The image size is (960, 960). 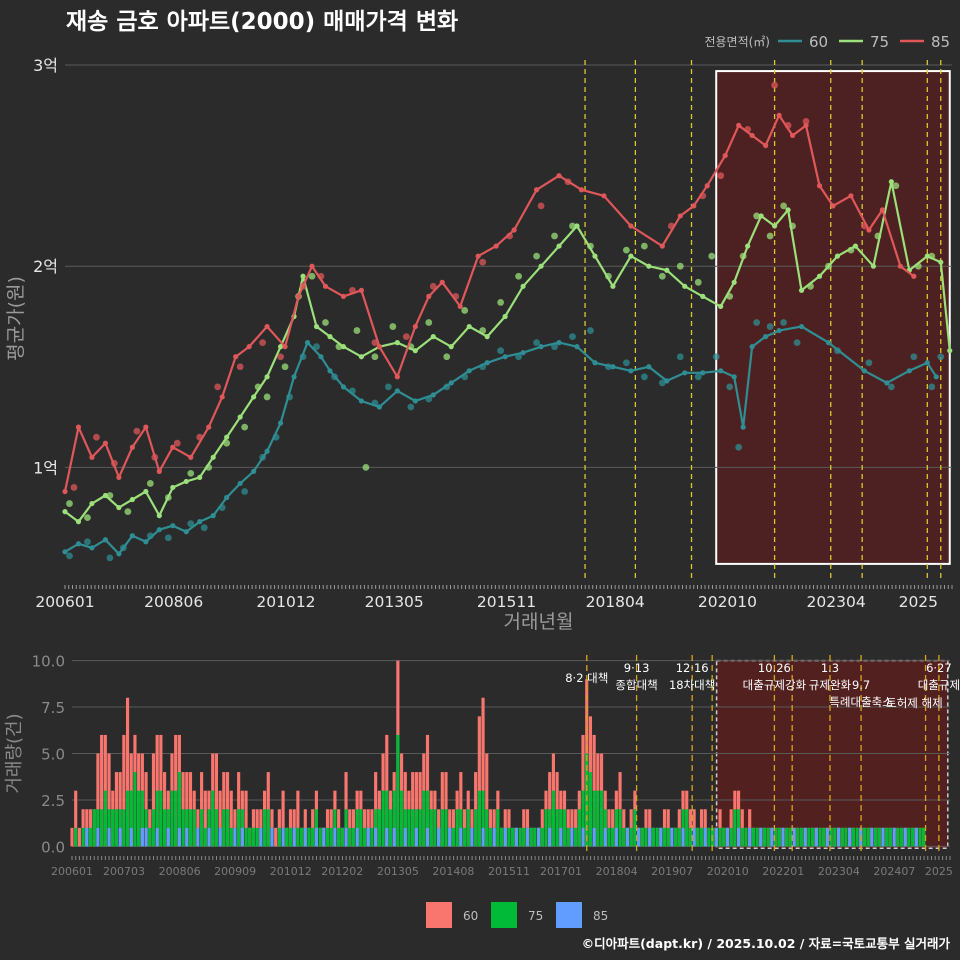 What do you see at coordinates (291, 871) in the screenshot?
I see `x-tick-label: 201012` at bounding box center [291, 871].